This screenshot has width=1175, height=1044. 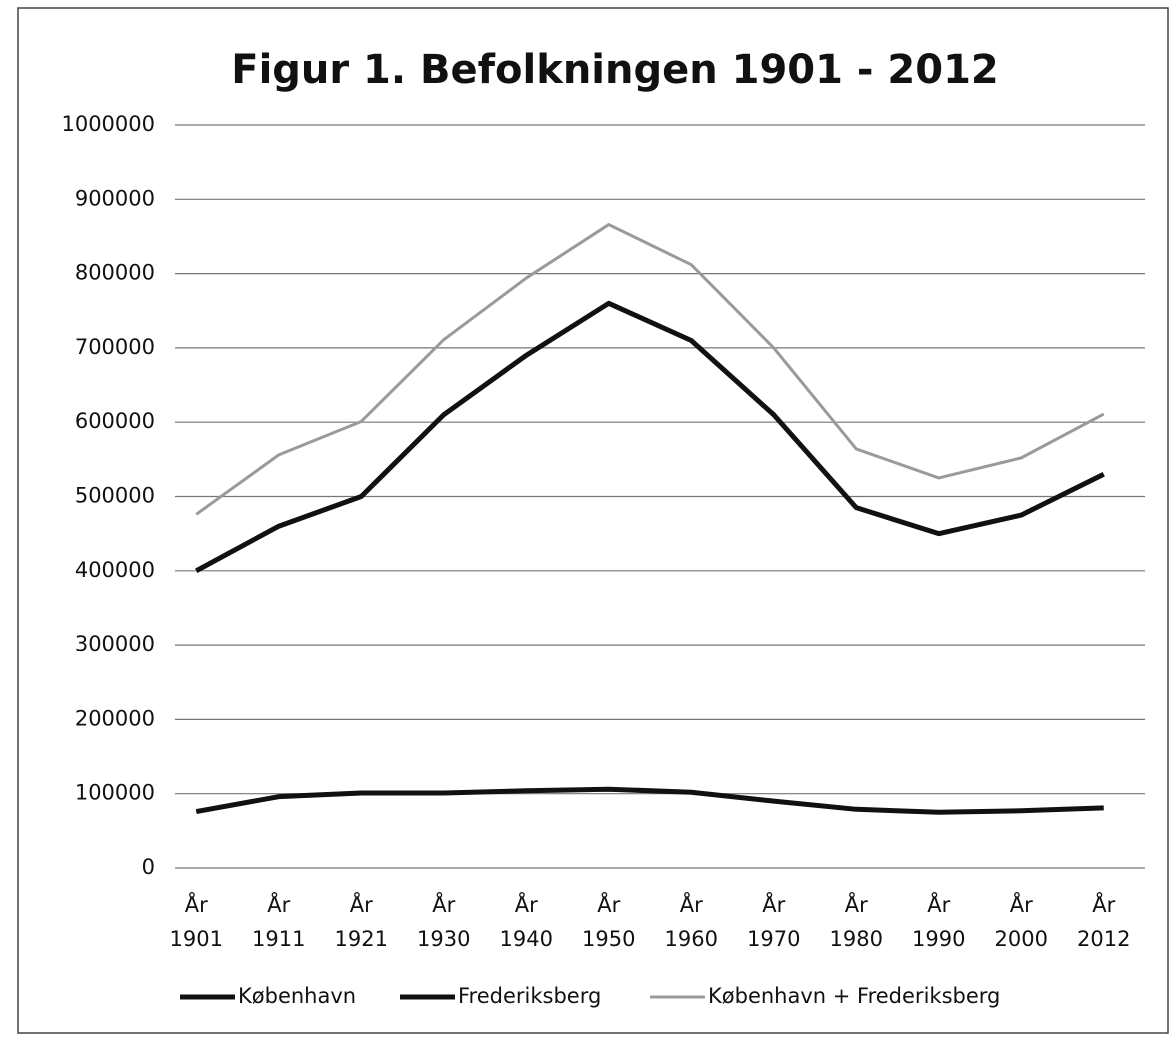 What do you see at coordinates (115, 347) in the screenshot?
I see `y-tick-label: 700000` at bounding box center [115, 347].